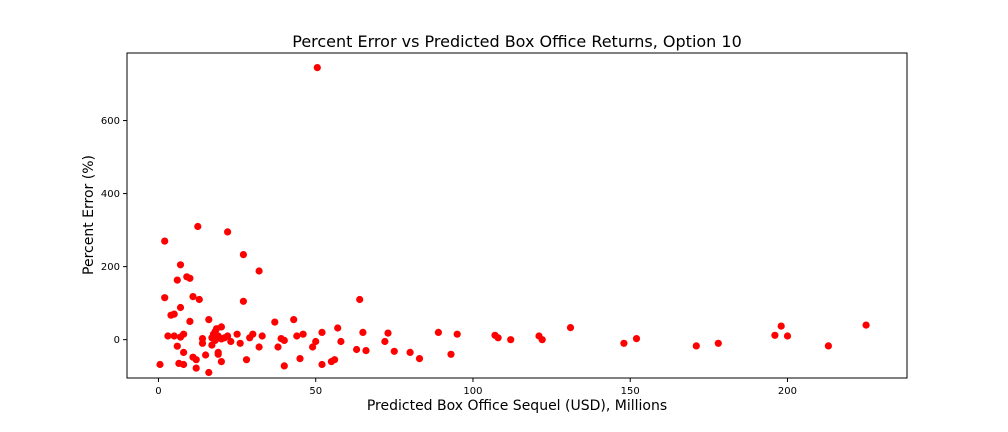 The width and height of the screenshot is (1008, 432). Describe the element at coordinates (315, 391) in the screenshot. I see `x-tick-label: 50` at that location.